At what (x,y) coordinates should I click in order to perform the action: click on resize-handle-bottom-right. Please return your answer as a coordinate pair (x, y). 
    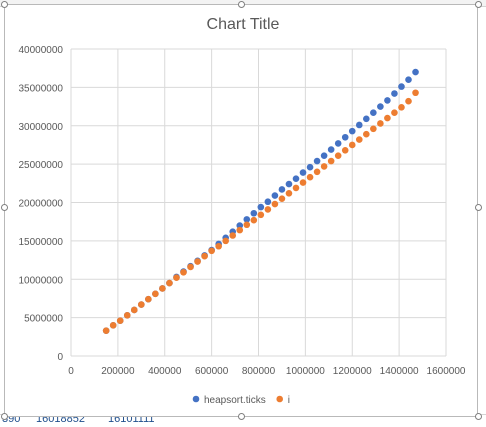
    Looking at the image, I should click on (478, 416).